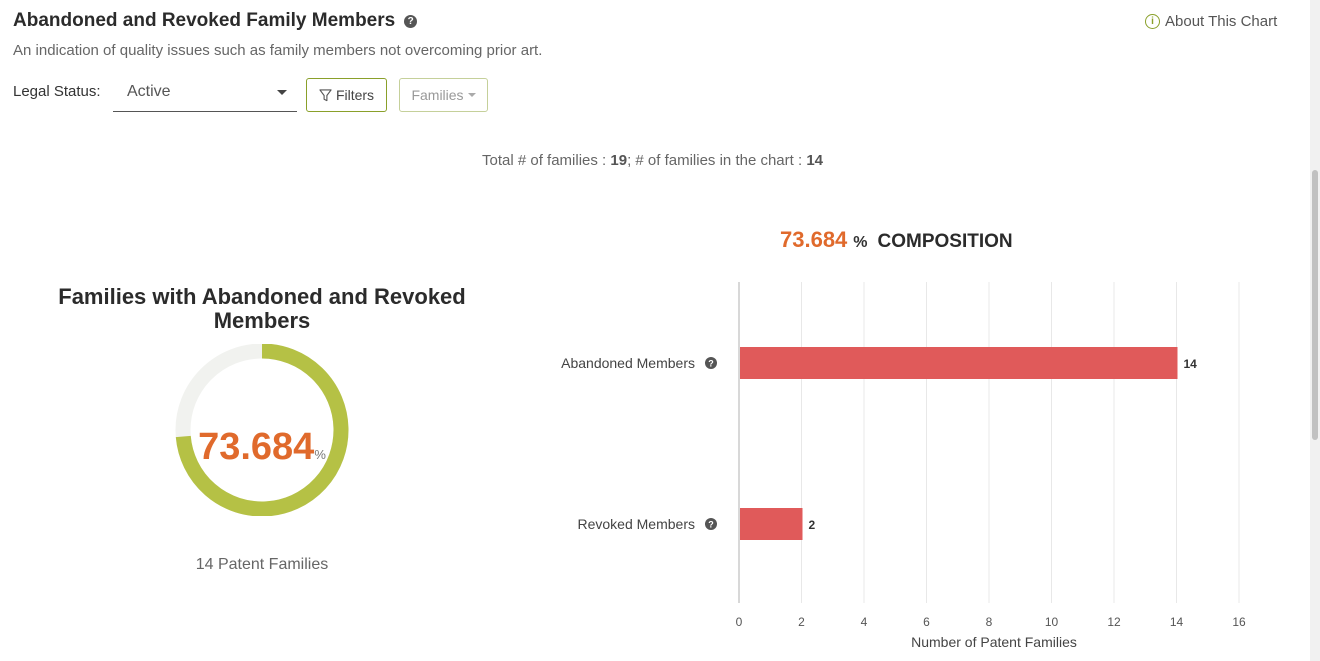 This screenshot has width=1320, height=661. I want to click on composition-unit: %, so click(860, 242).